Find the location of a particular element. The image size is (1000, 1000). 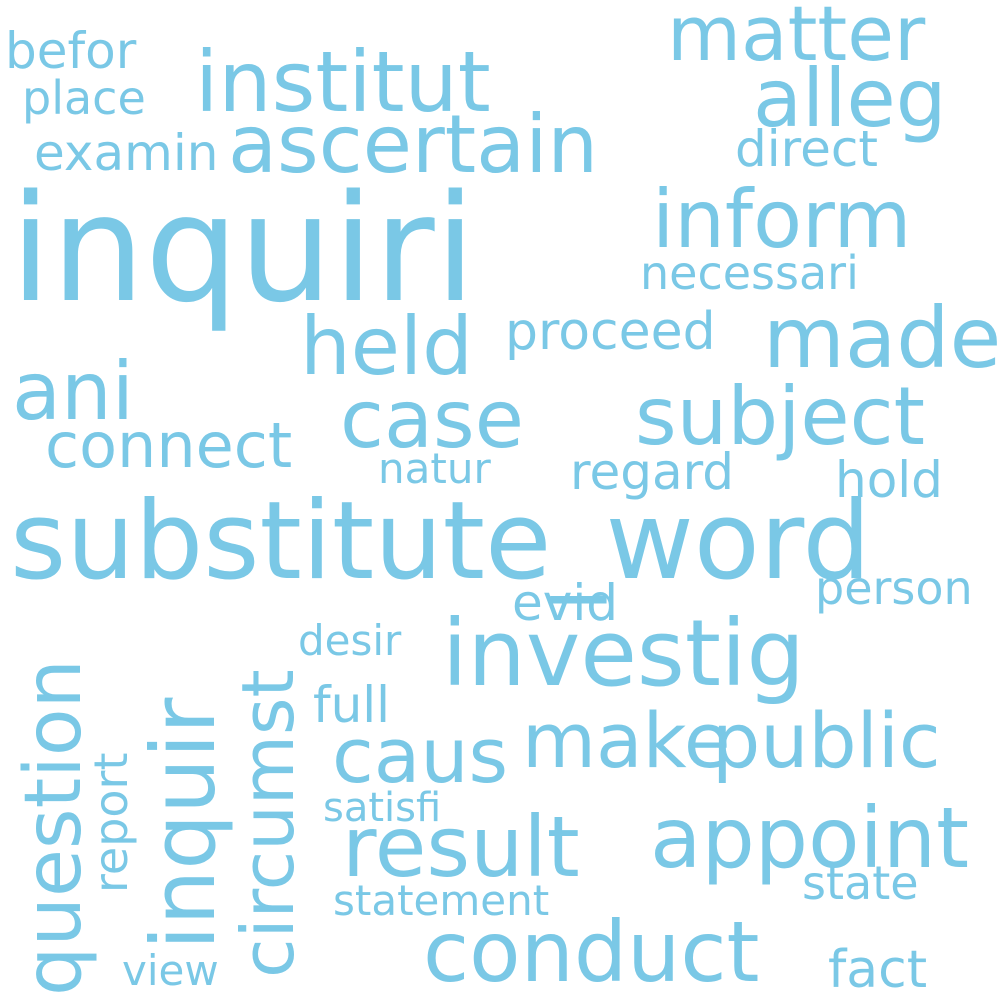

word-satisfi: satisfi is located at coordinates (382, 808).